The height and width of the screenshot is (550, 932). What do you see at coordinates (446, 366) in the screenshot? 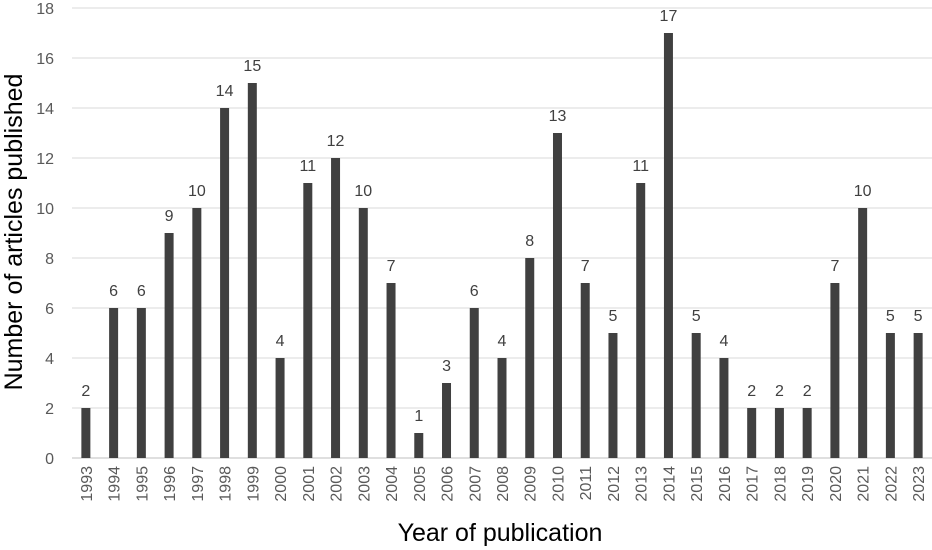
I see `data-label: 3` at bounding box center [446, 366].